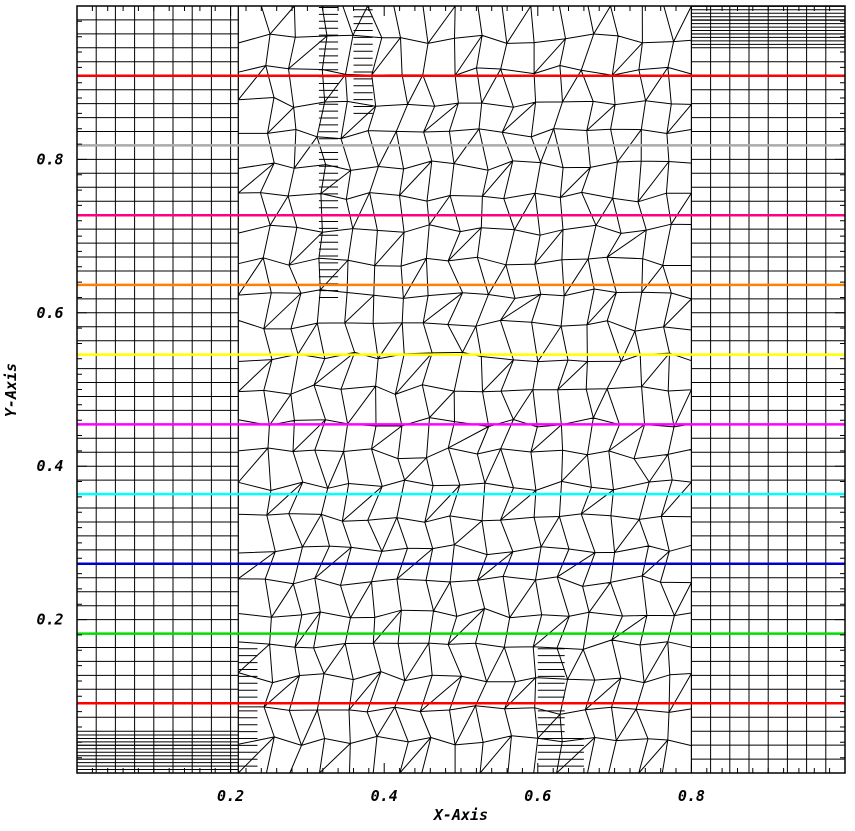  Describe the element at coordinates (11, 390) in the screenshot. I see `y-axis-title: Y-Axis` at that location.